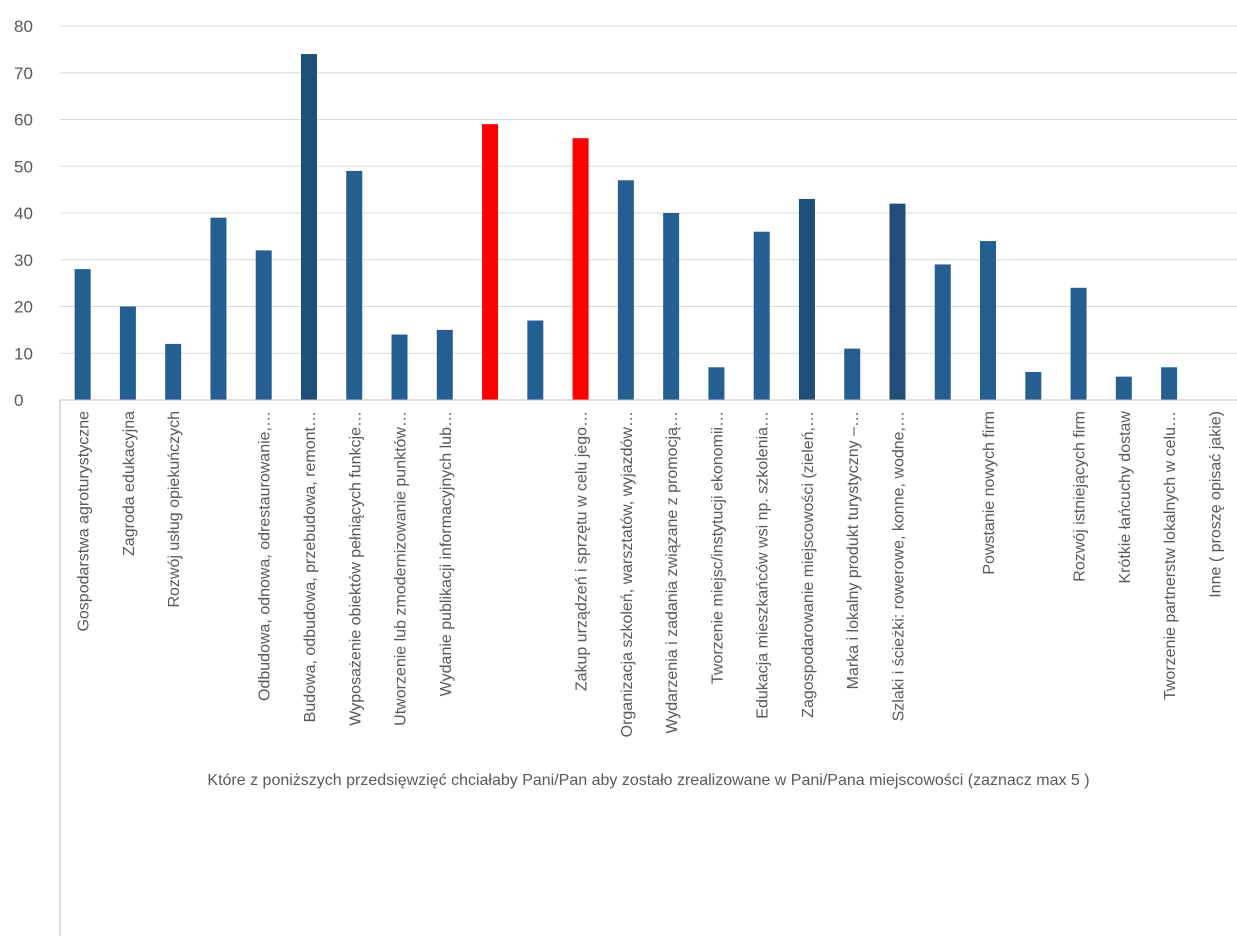 The image size is (1237, 936). Describe the element at coordinates (23, 307) in the screenshot. I see `y-tick-label: 20` at that location.